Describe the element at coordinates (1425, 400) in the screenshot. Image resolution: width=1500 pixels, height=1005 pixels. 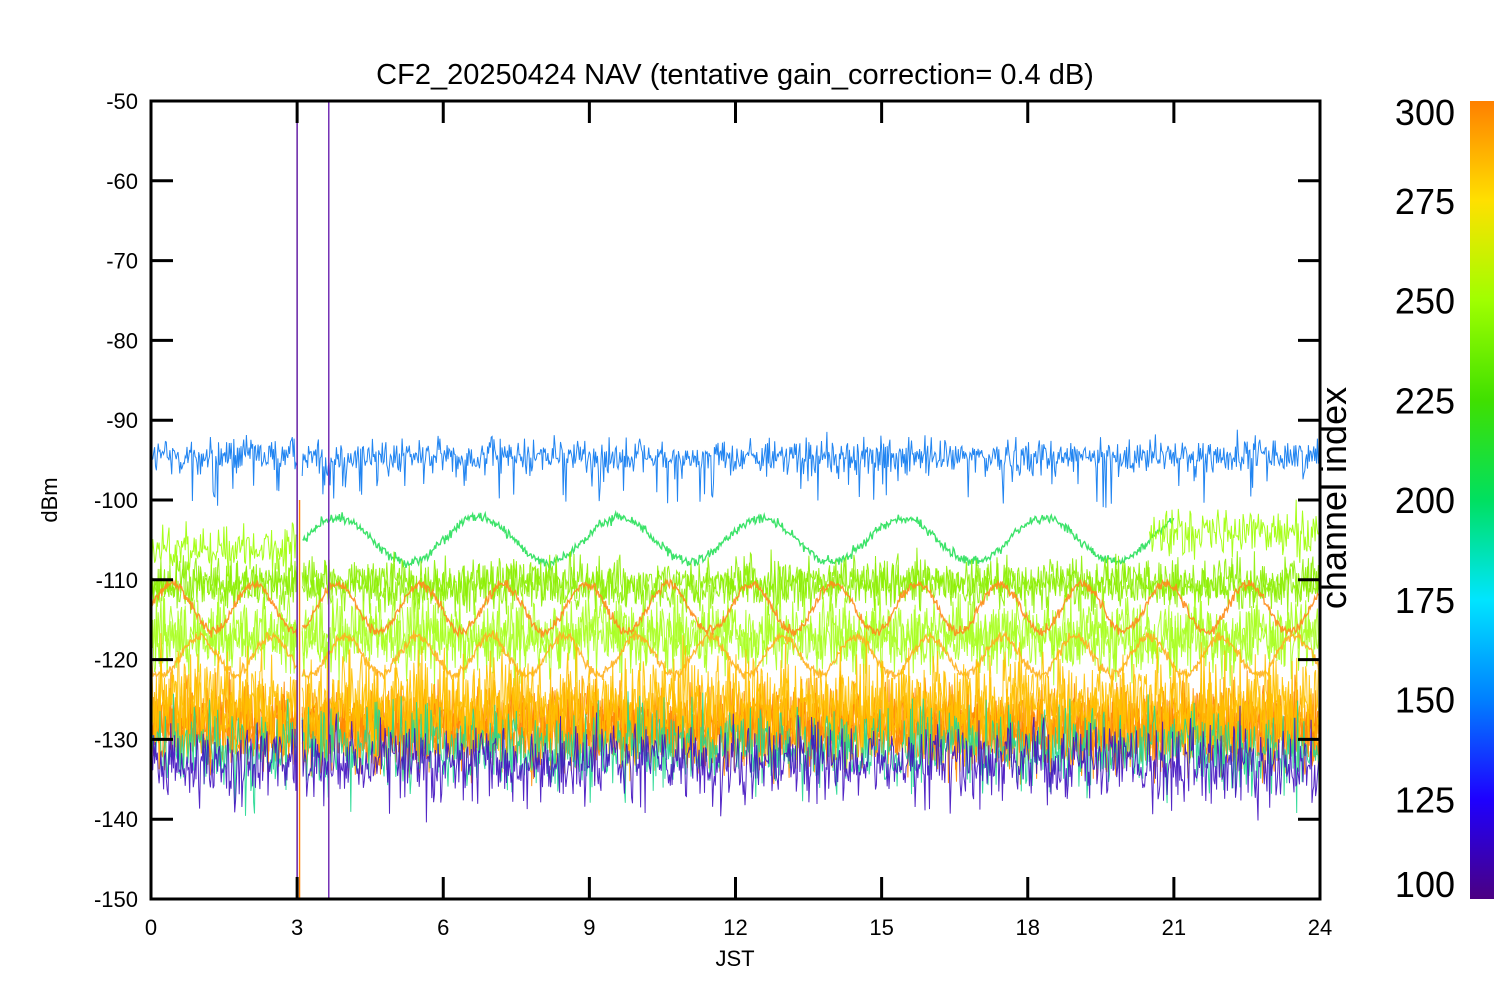
I see `colorbar-tick-label-5: 225` at that location.